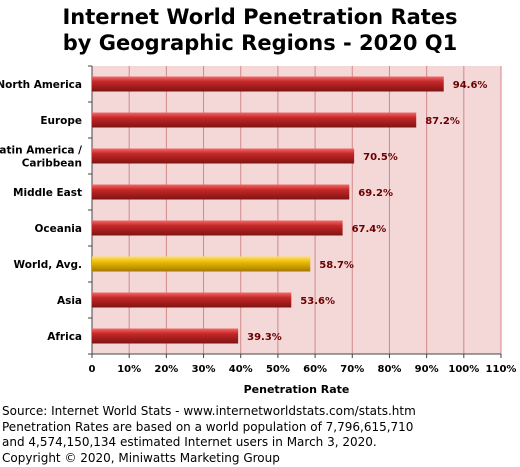  What do you see at coordinates (47, 193) in the screenshot?
I see `category-label-middle-east: Middle East` at bounding box center [47, 193].